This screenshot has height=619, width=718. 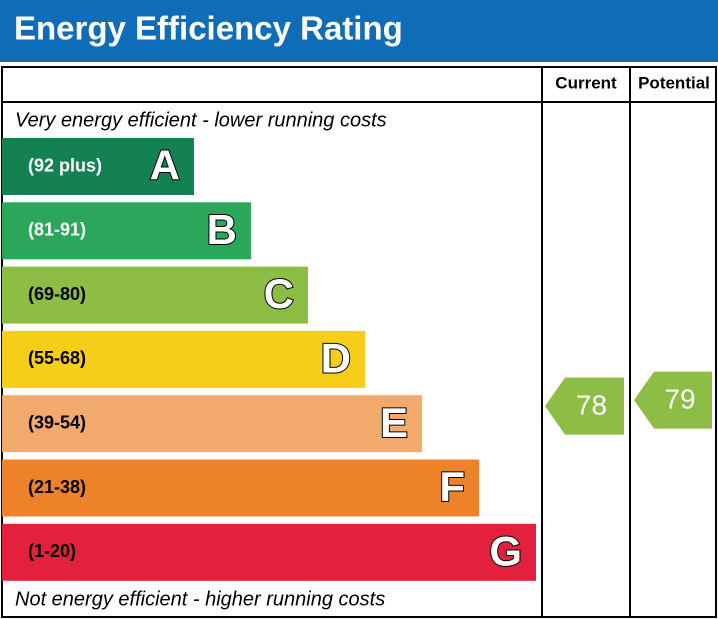 I want to click on band-letter: C, so click(x=279, y=293).